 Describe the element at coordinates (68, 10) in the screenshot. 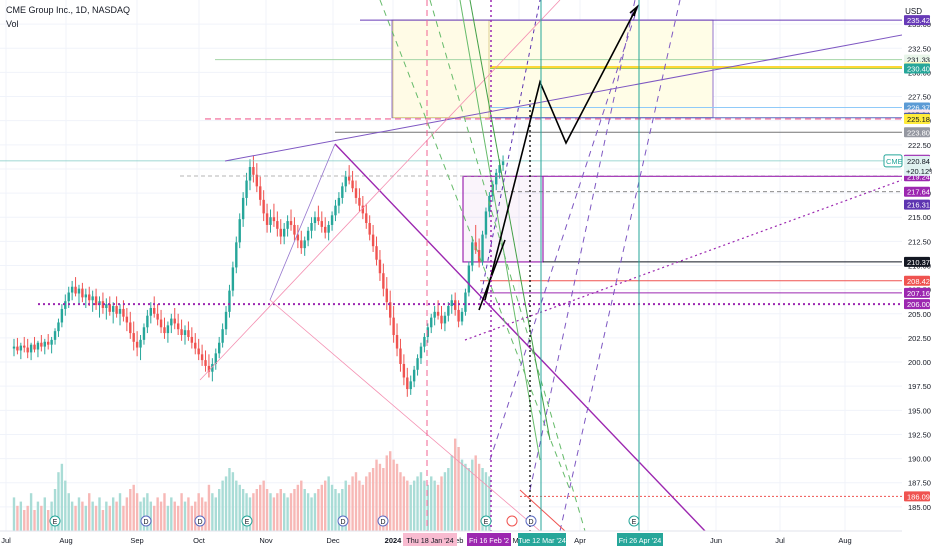

I see `symbol-legend: CME Group Inc., 1D, NASDAQ` at that location.